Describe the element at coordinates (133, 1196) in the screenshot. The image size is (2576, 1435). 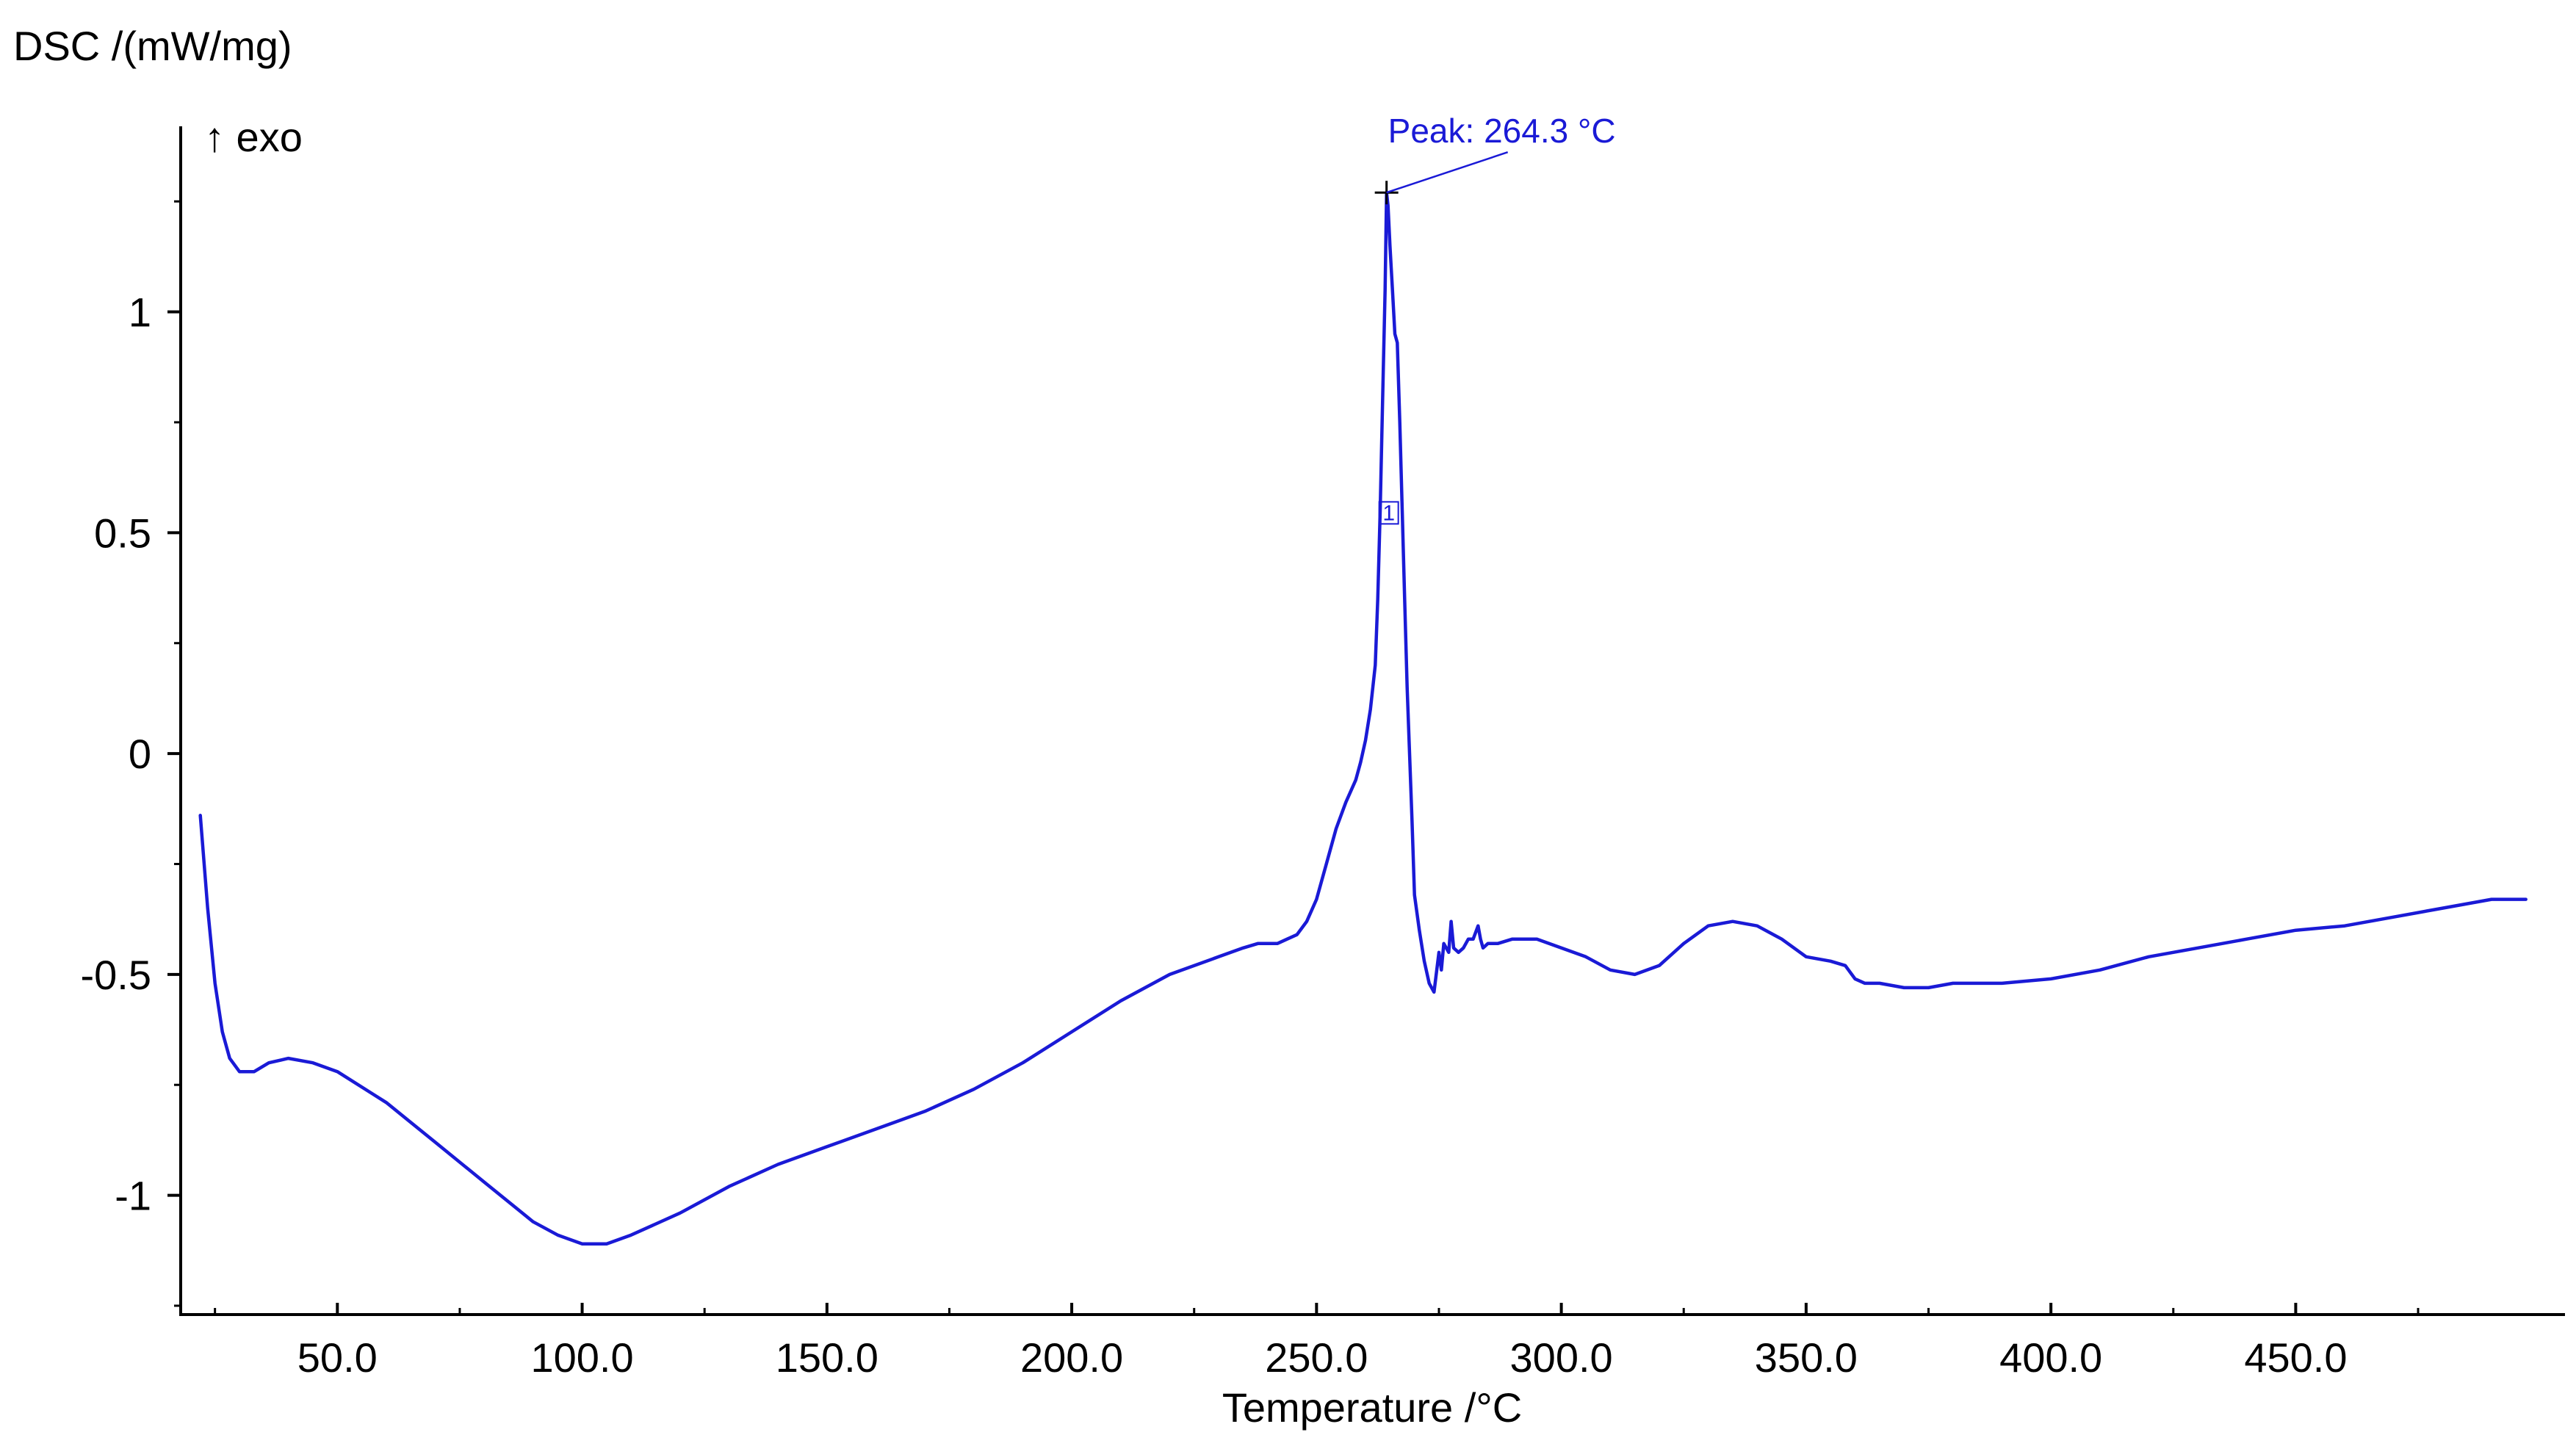
I see `y-tick-label: -1` at that location.